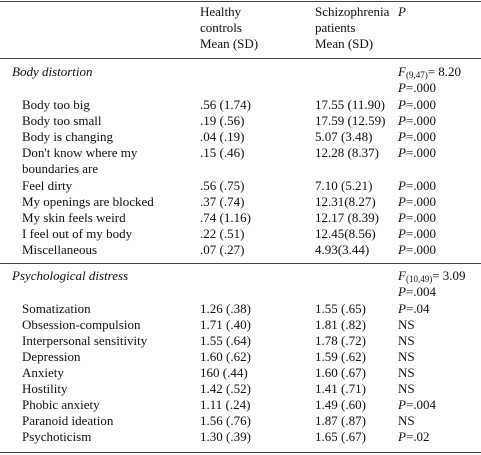  I want to click on p-cell: P=.02, so click(414, 437).